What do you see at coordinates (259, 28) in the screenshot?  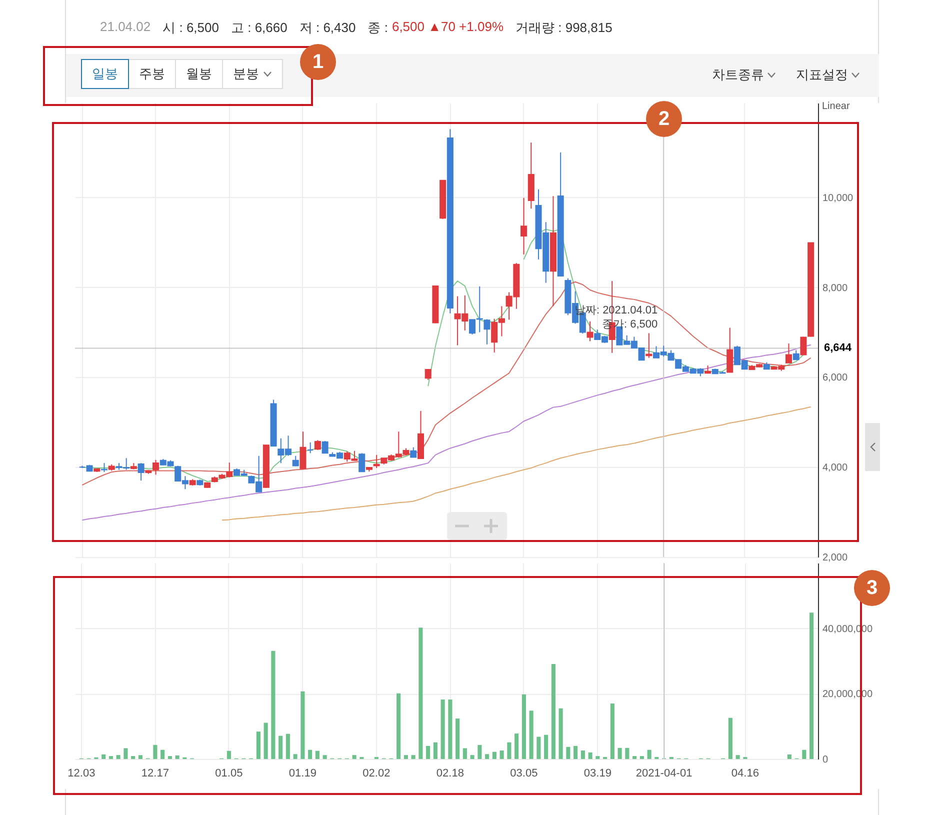 I see `text: 고 : 6,660` at bounding box center [259, 28].